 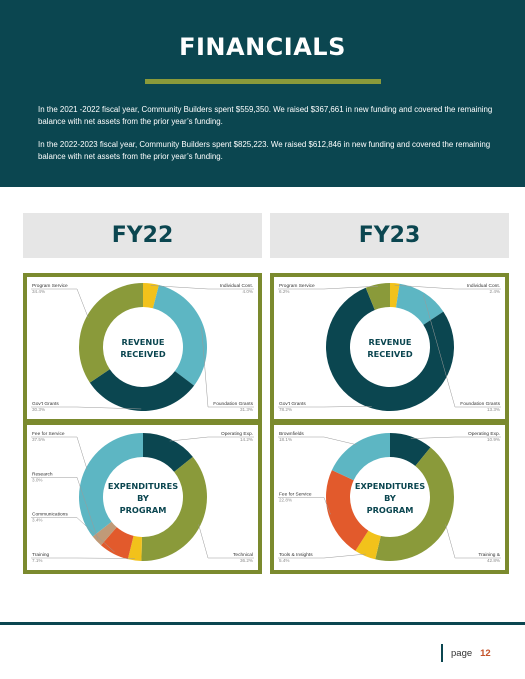 I want to click on page-indicator: page 12, so click(x=466, y=653).